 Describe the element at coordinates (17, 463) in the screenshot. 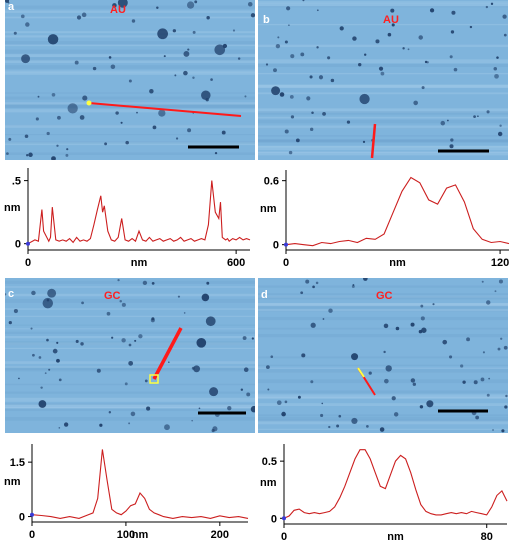

I see `y-tick-label: 1.5` at that location.